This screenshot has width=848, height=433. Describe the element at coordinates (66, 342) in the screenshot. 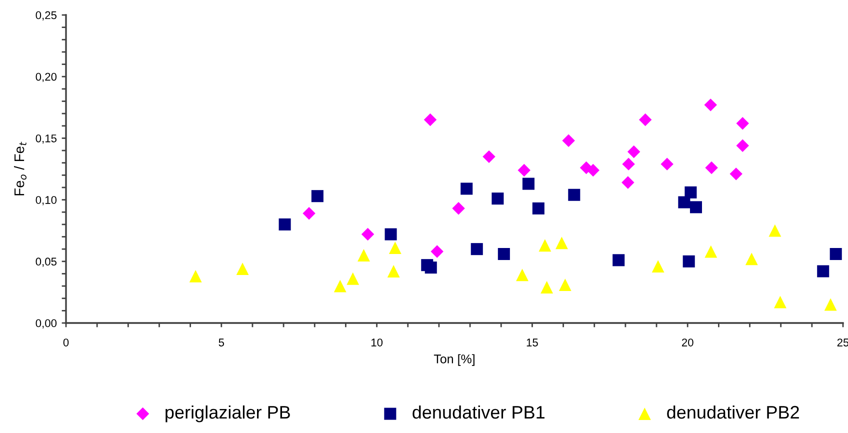

I see `x-tick-label: 0` at that location.